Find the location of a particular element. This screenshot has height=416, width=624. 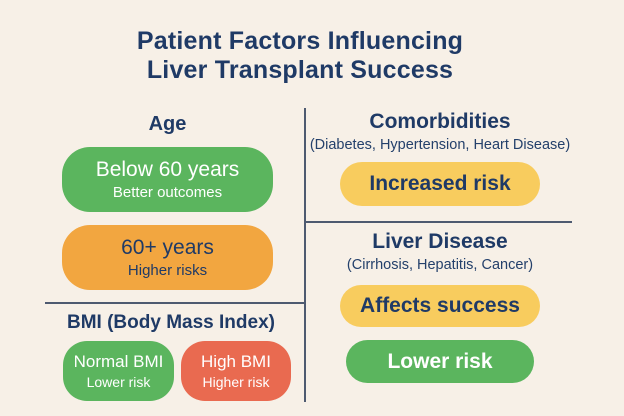

vertical-divider is located at coordinates (305, 255).